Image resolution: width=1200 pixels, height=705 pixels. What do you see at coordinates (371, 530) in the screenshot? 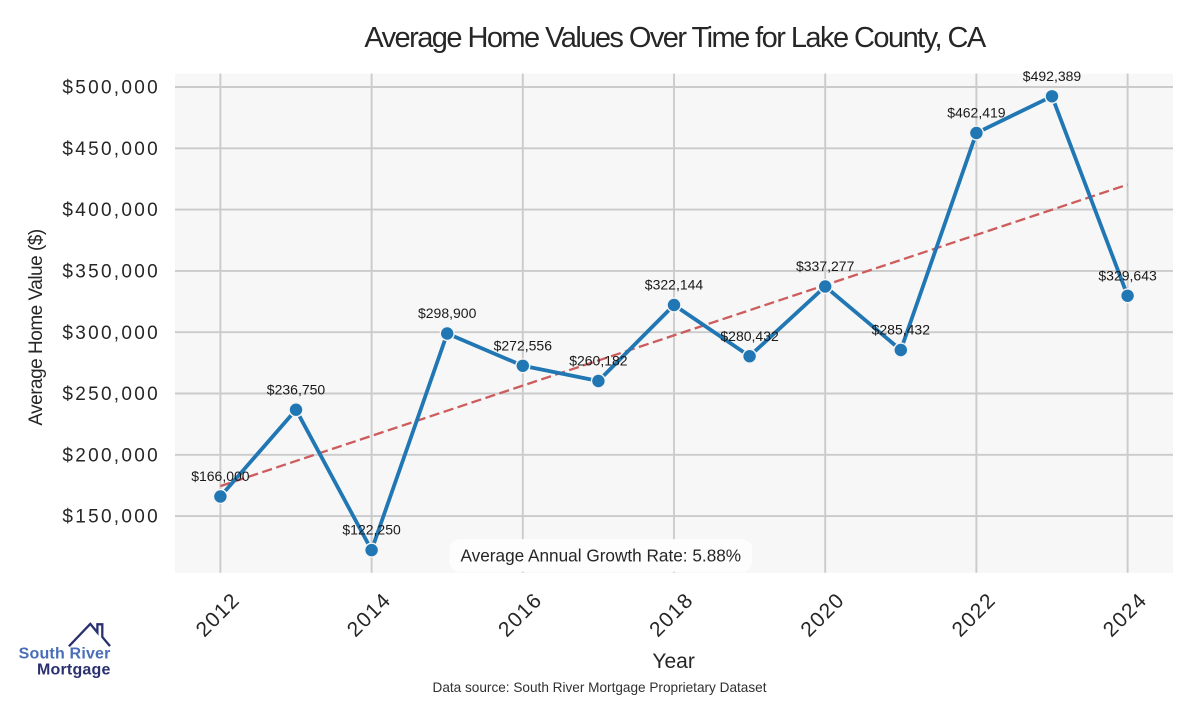
I see `svg-text: $122,250` at bounding box center [371, 530].